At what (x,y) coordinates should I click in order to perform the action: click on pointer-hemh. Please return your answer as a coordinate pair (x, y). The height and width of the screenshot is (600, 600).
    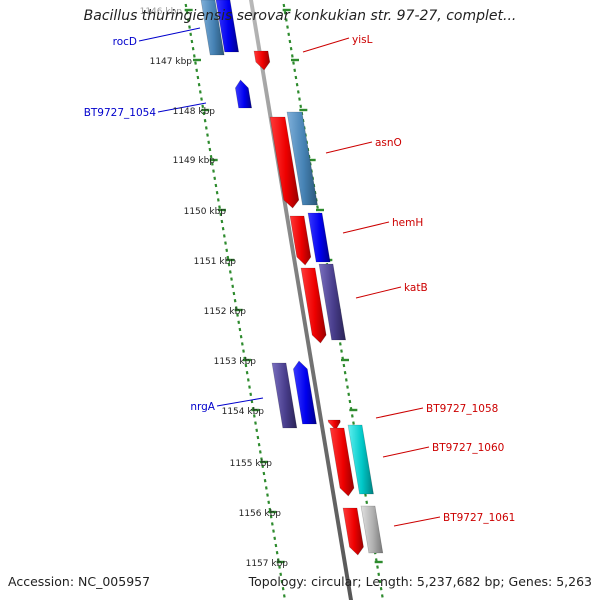
    Looking at the image, I should click on (366, 227).